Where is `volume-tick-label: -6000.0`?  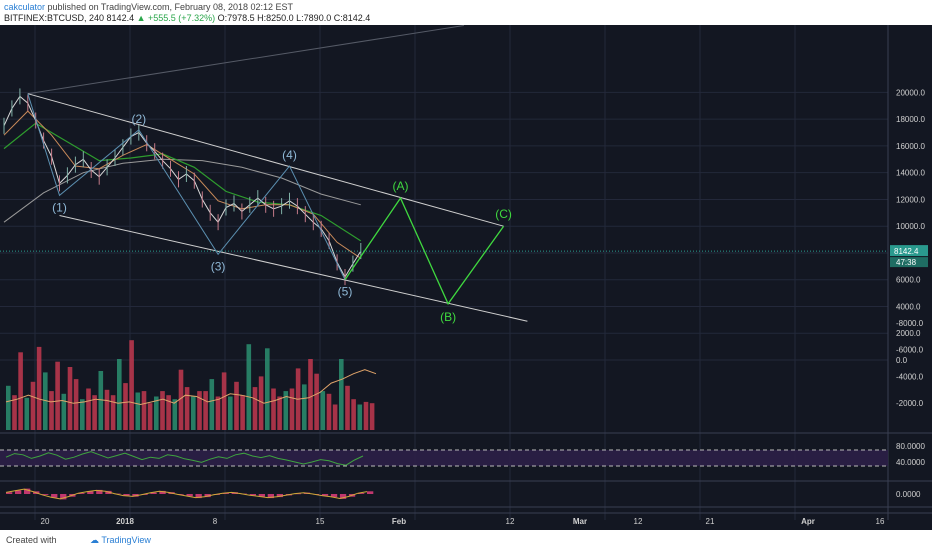
volume-tick-label: -6000.0 is located at coordinates (910, 350).